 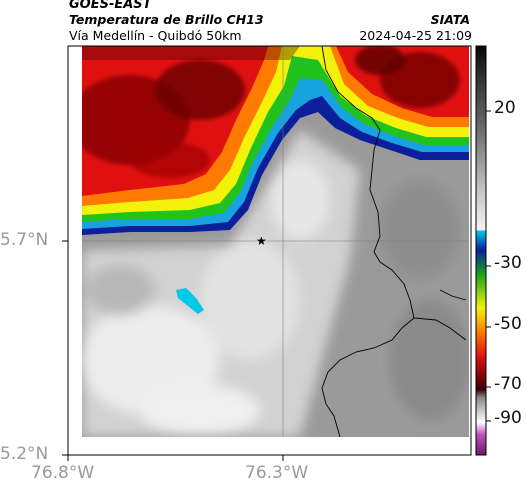 I want to click on colorbar, so click(x=481, y=250).